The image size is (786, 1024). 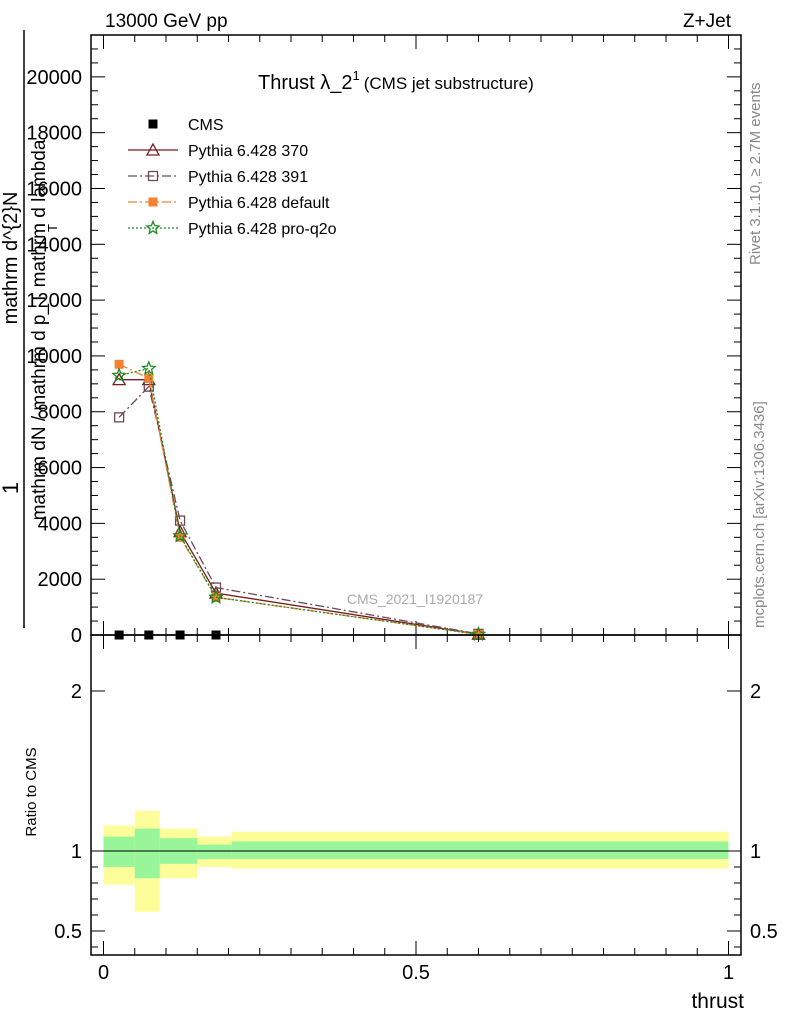 What do you see at coordinates (248, 151) in the screenshot?
I see `legend-label: Pythia 6.428 370` at bounding box center [248, 151].